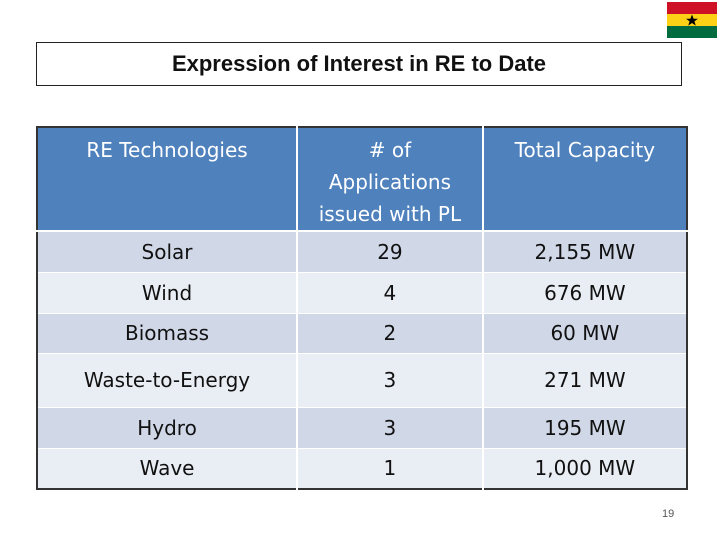 This screenshot has width=720, height=540. I want to click on table-cell: Solar, so click(167, 252).